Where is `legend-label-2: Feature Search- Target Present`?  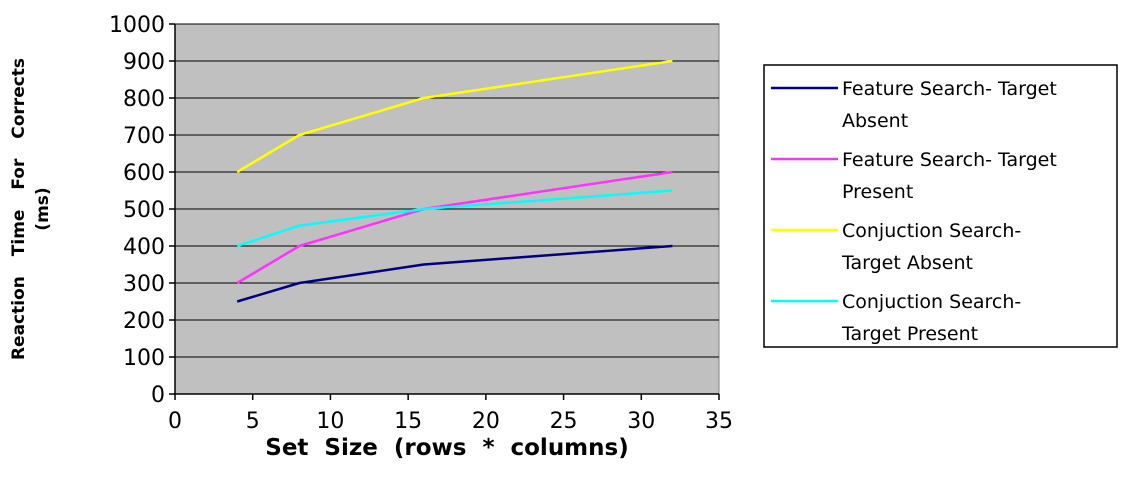
legend-label-2: Feature Search- Target Present is located at coordinates (949, 176).